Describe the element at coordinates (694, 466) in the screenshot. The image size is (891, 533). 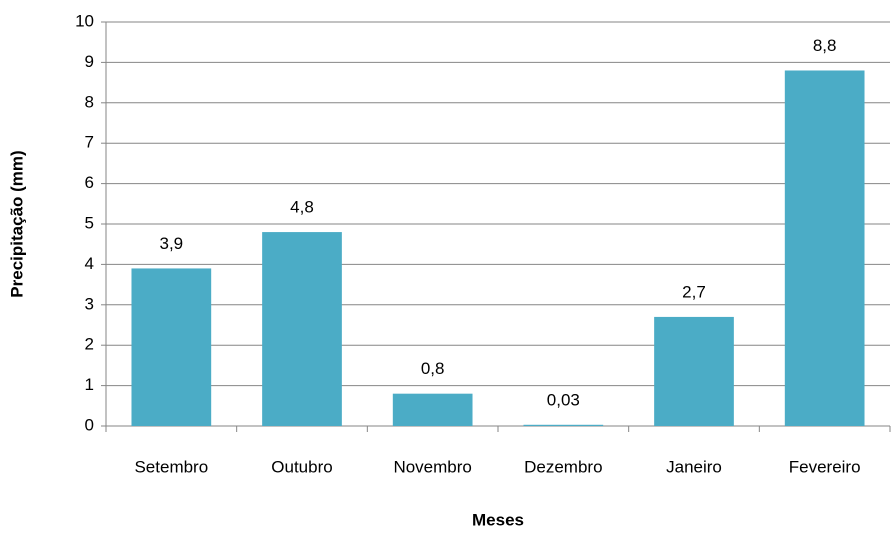
I see `x-tick-label: Janeiro` at that location.